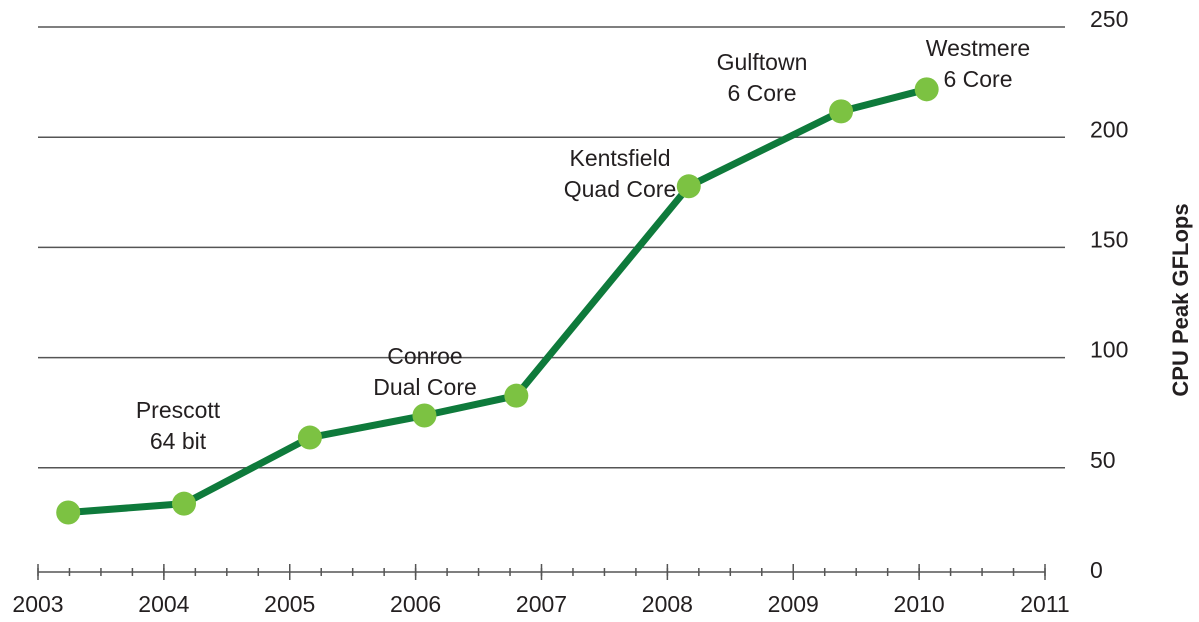  I want to click on y-tick-label: 50, so click(1103, 460).